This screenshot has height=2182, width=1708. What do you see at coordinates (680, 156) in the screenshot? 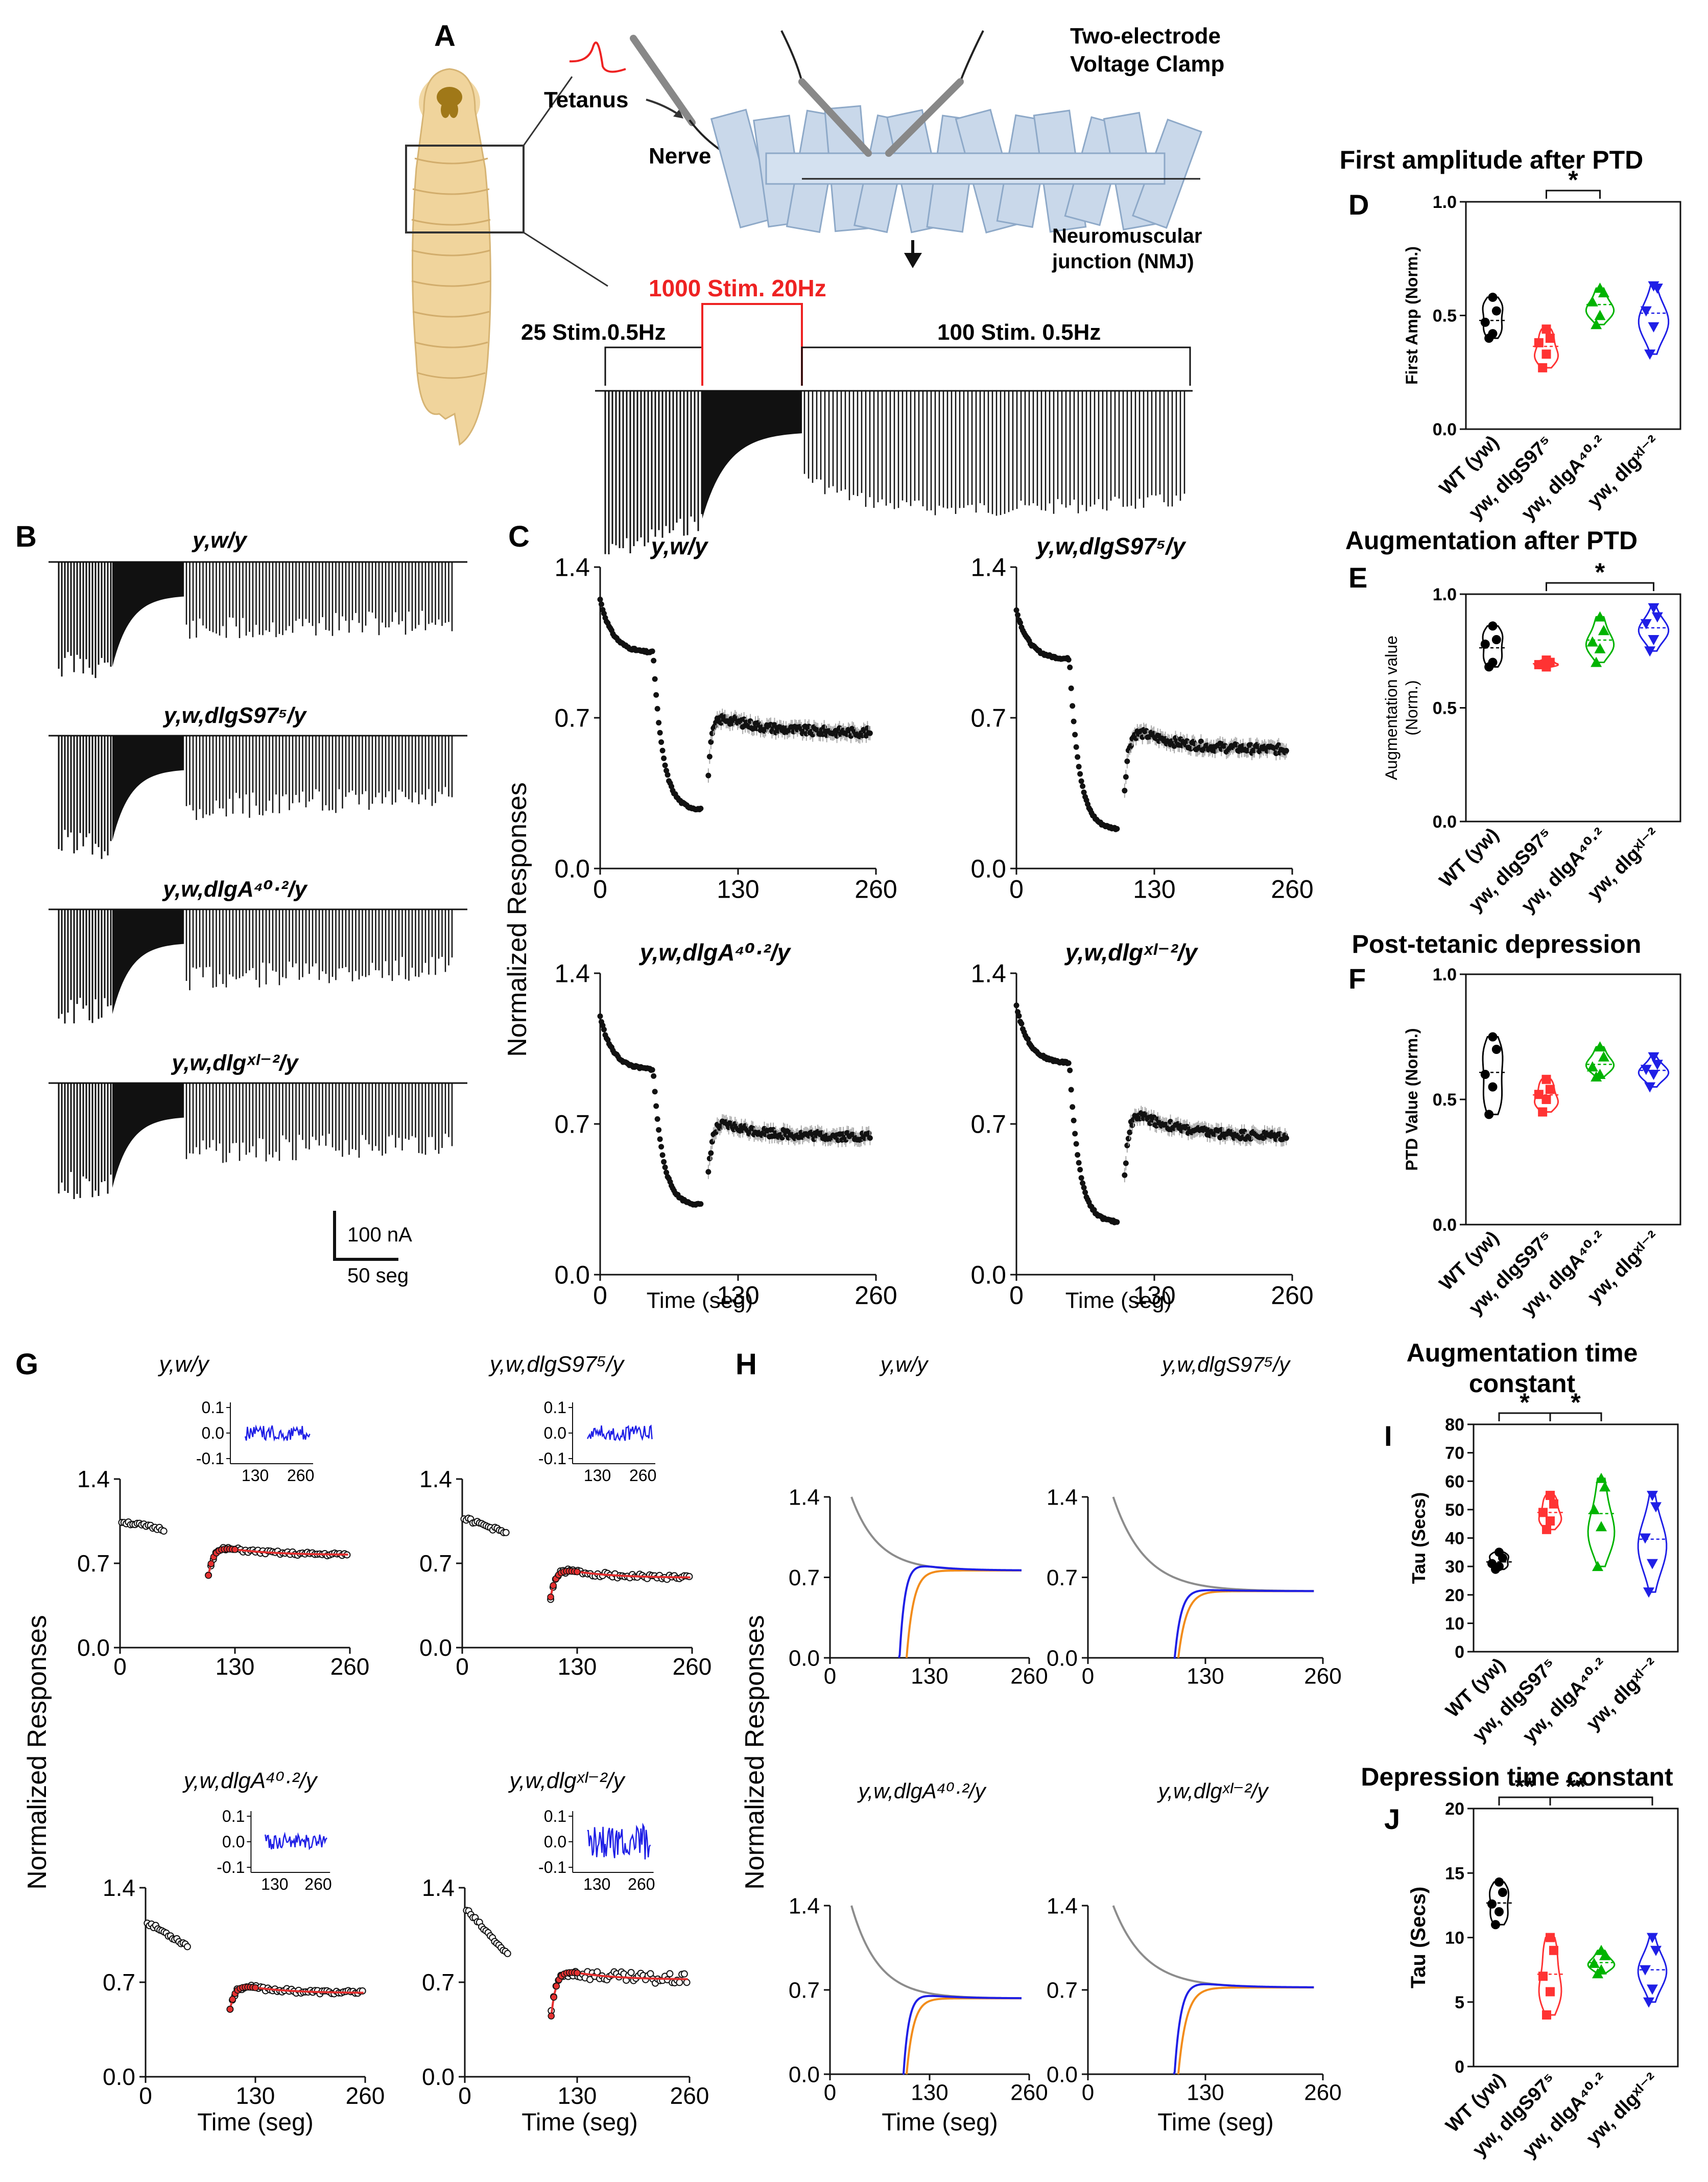
I see `nerve-label: Nerve` at bounding box center [680, 156].